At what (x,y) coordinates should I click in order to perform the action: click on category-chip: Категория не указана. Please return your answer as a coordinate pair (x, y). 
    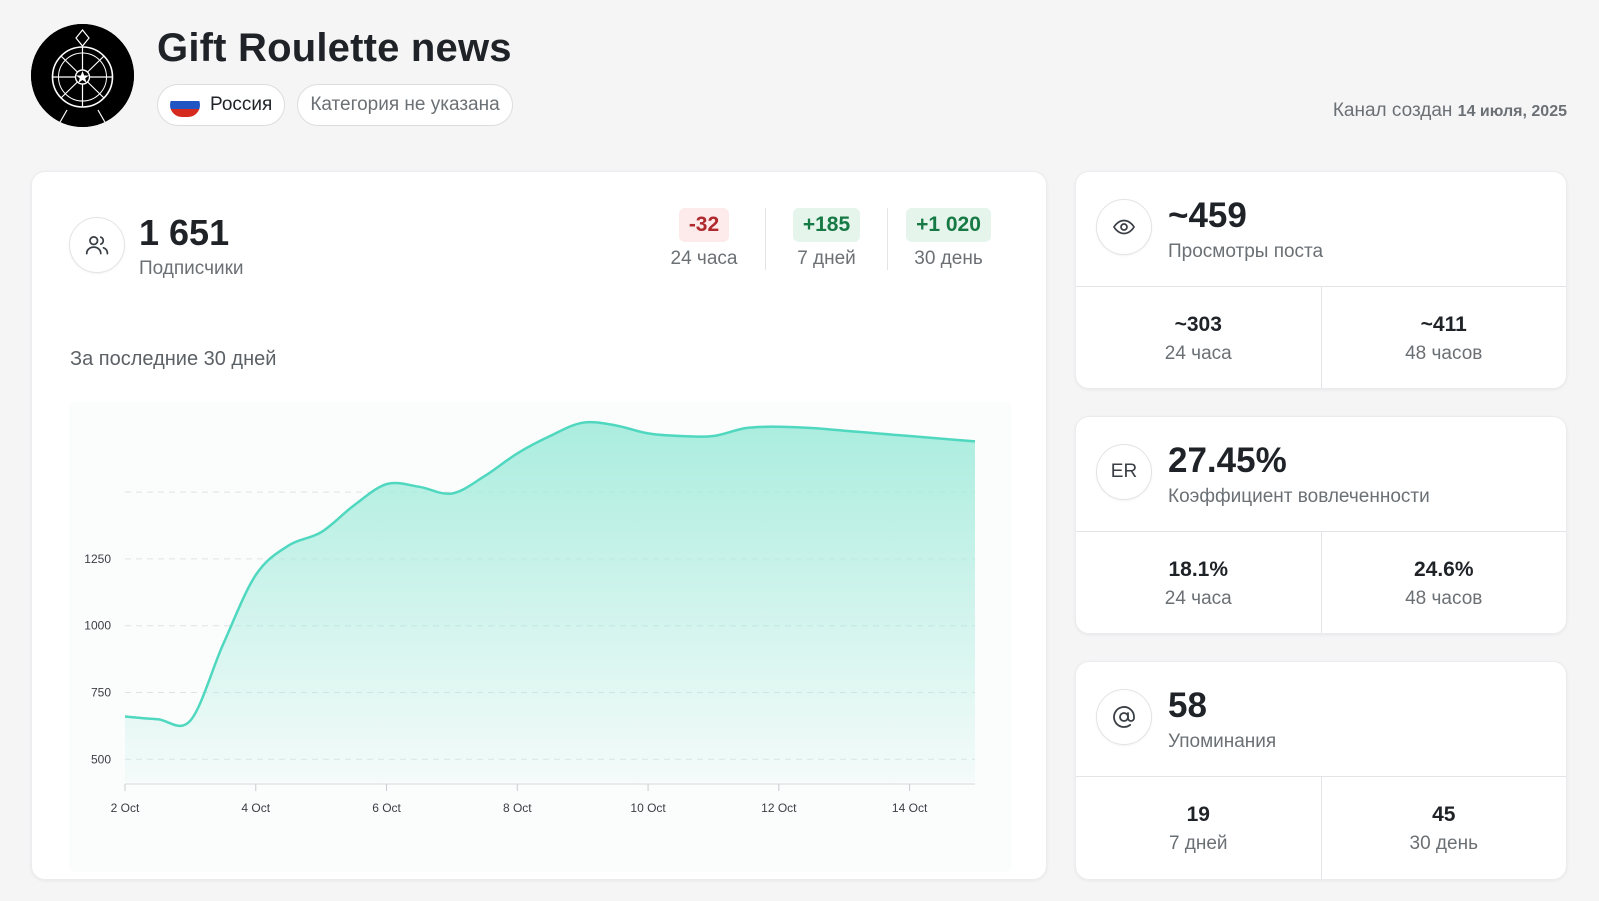
    Looking at the image, I should click on (405, 105).